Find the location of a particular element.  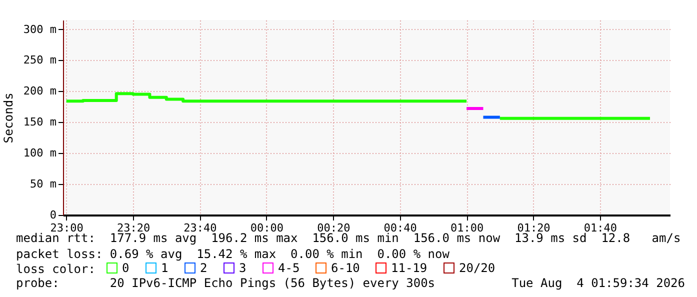

y-tick-label: 200 m is located at coordinates (40, 91).